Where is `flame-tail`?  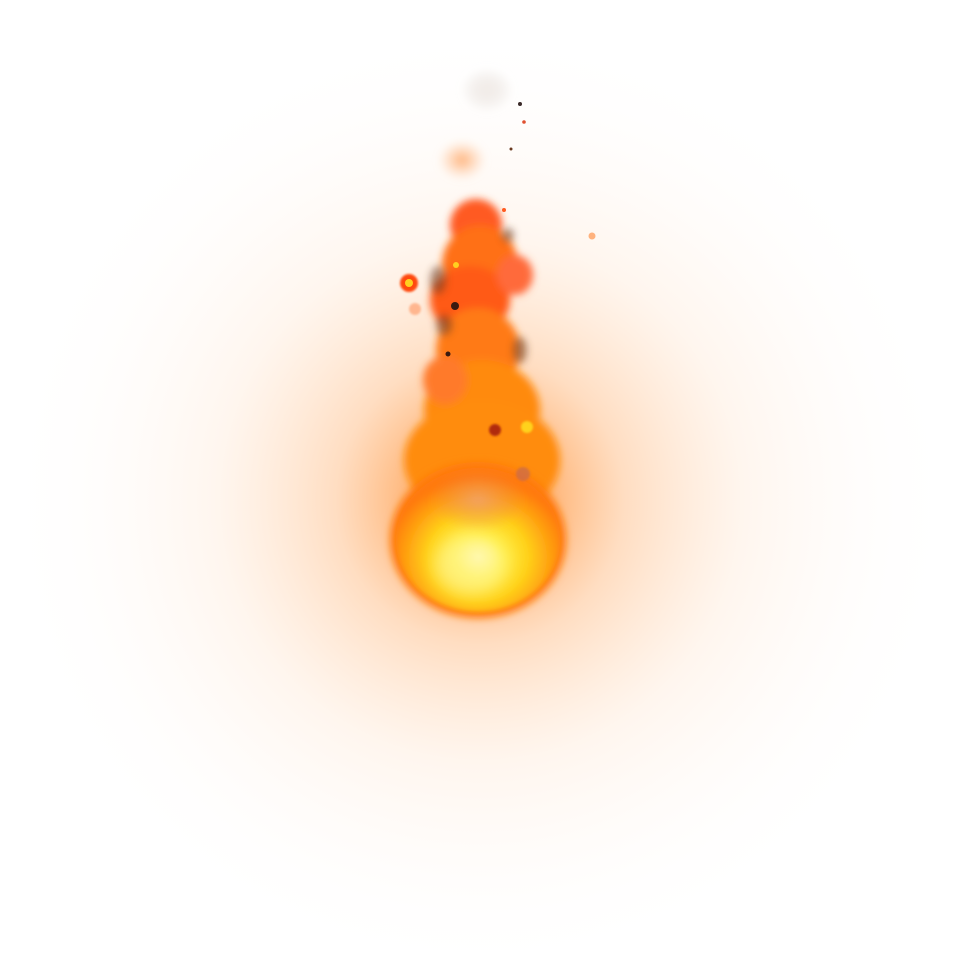
flame-tail is located at coordinates (482, 359).